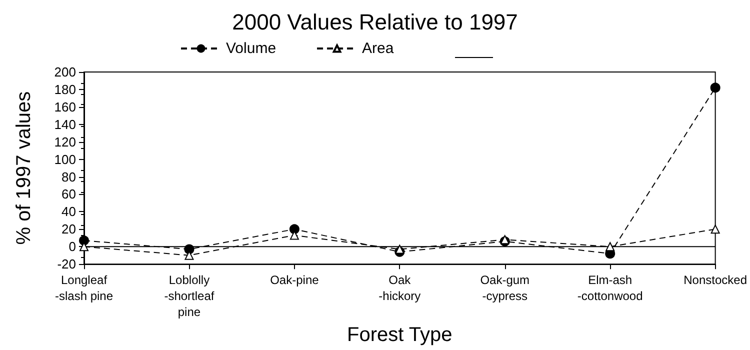 This screenshot has height=350, width=750. Describe the element at coordinates (295, 280) in the screenshot. I see `x-tick-label: Oak-pine` at that location.